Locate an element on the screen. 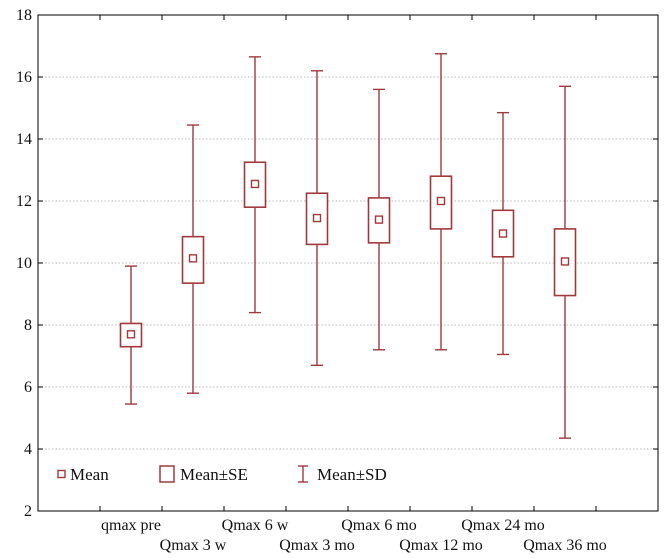 The height and width of the screenshot is (558, 670). y-tick-label: 6 is located at coordinates (28, 387).